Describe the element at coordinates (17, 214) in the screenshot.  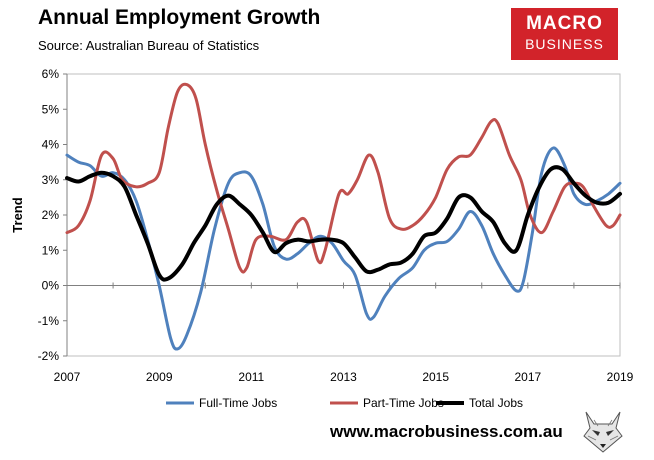
I see `y-axis-title: Trend` at that location.